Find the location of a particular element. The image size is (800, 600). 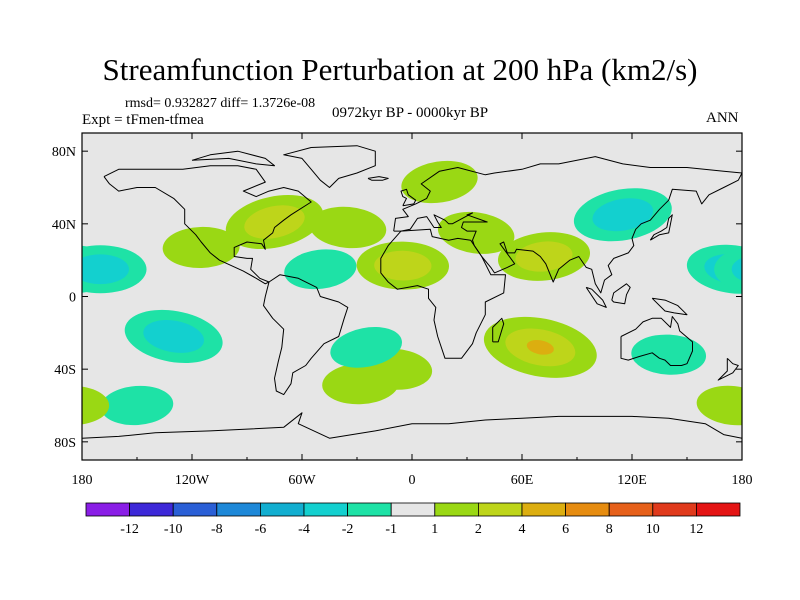

coastline-new-zealand is located at coordinates (728, 369).